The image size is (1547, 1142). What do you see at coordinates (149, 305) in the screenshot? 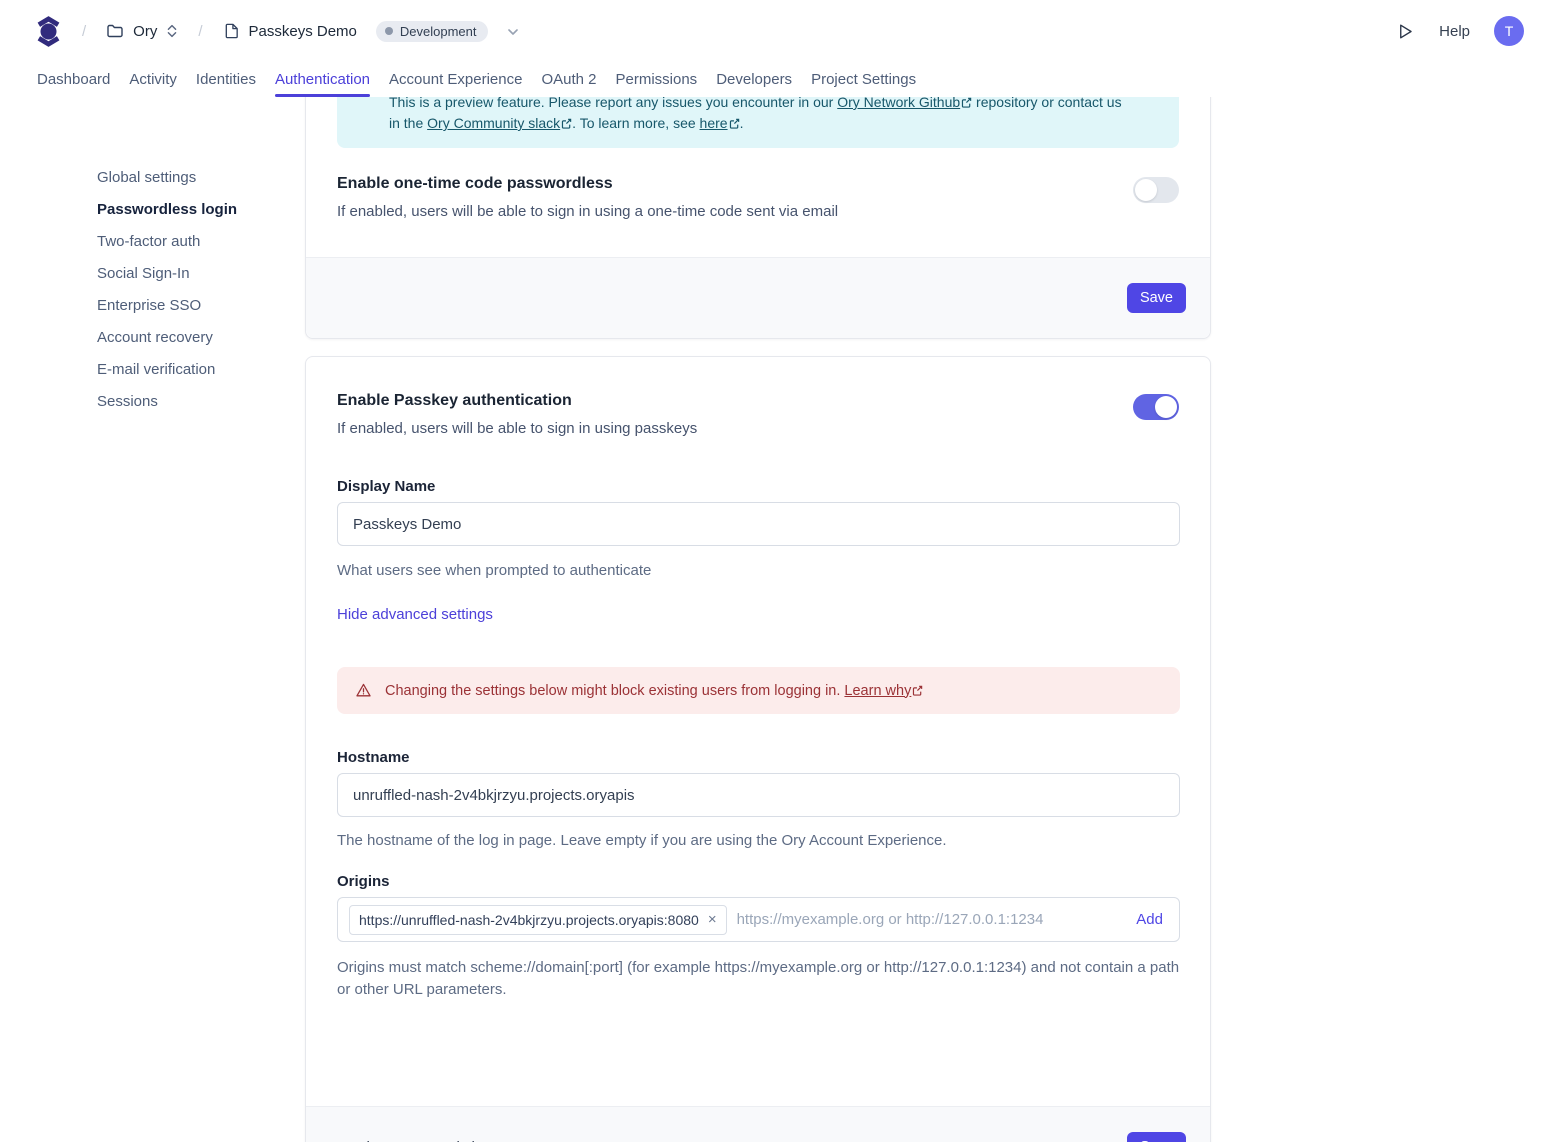
I see `sidebar-item-enterprise-sso: Enterprise SSO` at bounding box center [149, 305].